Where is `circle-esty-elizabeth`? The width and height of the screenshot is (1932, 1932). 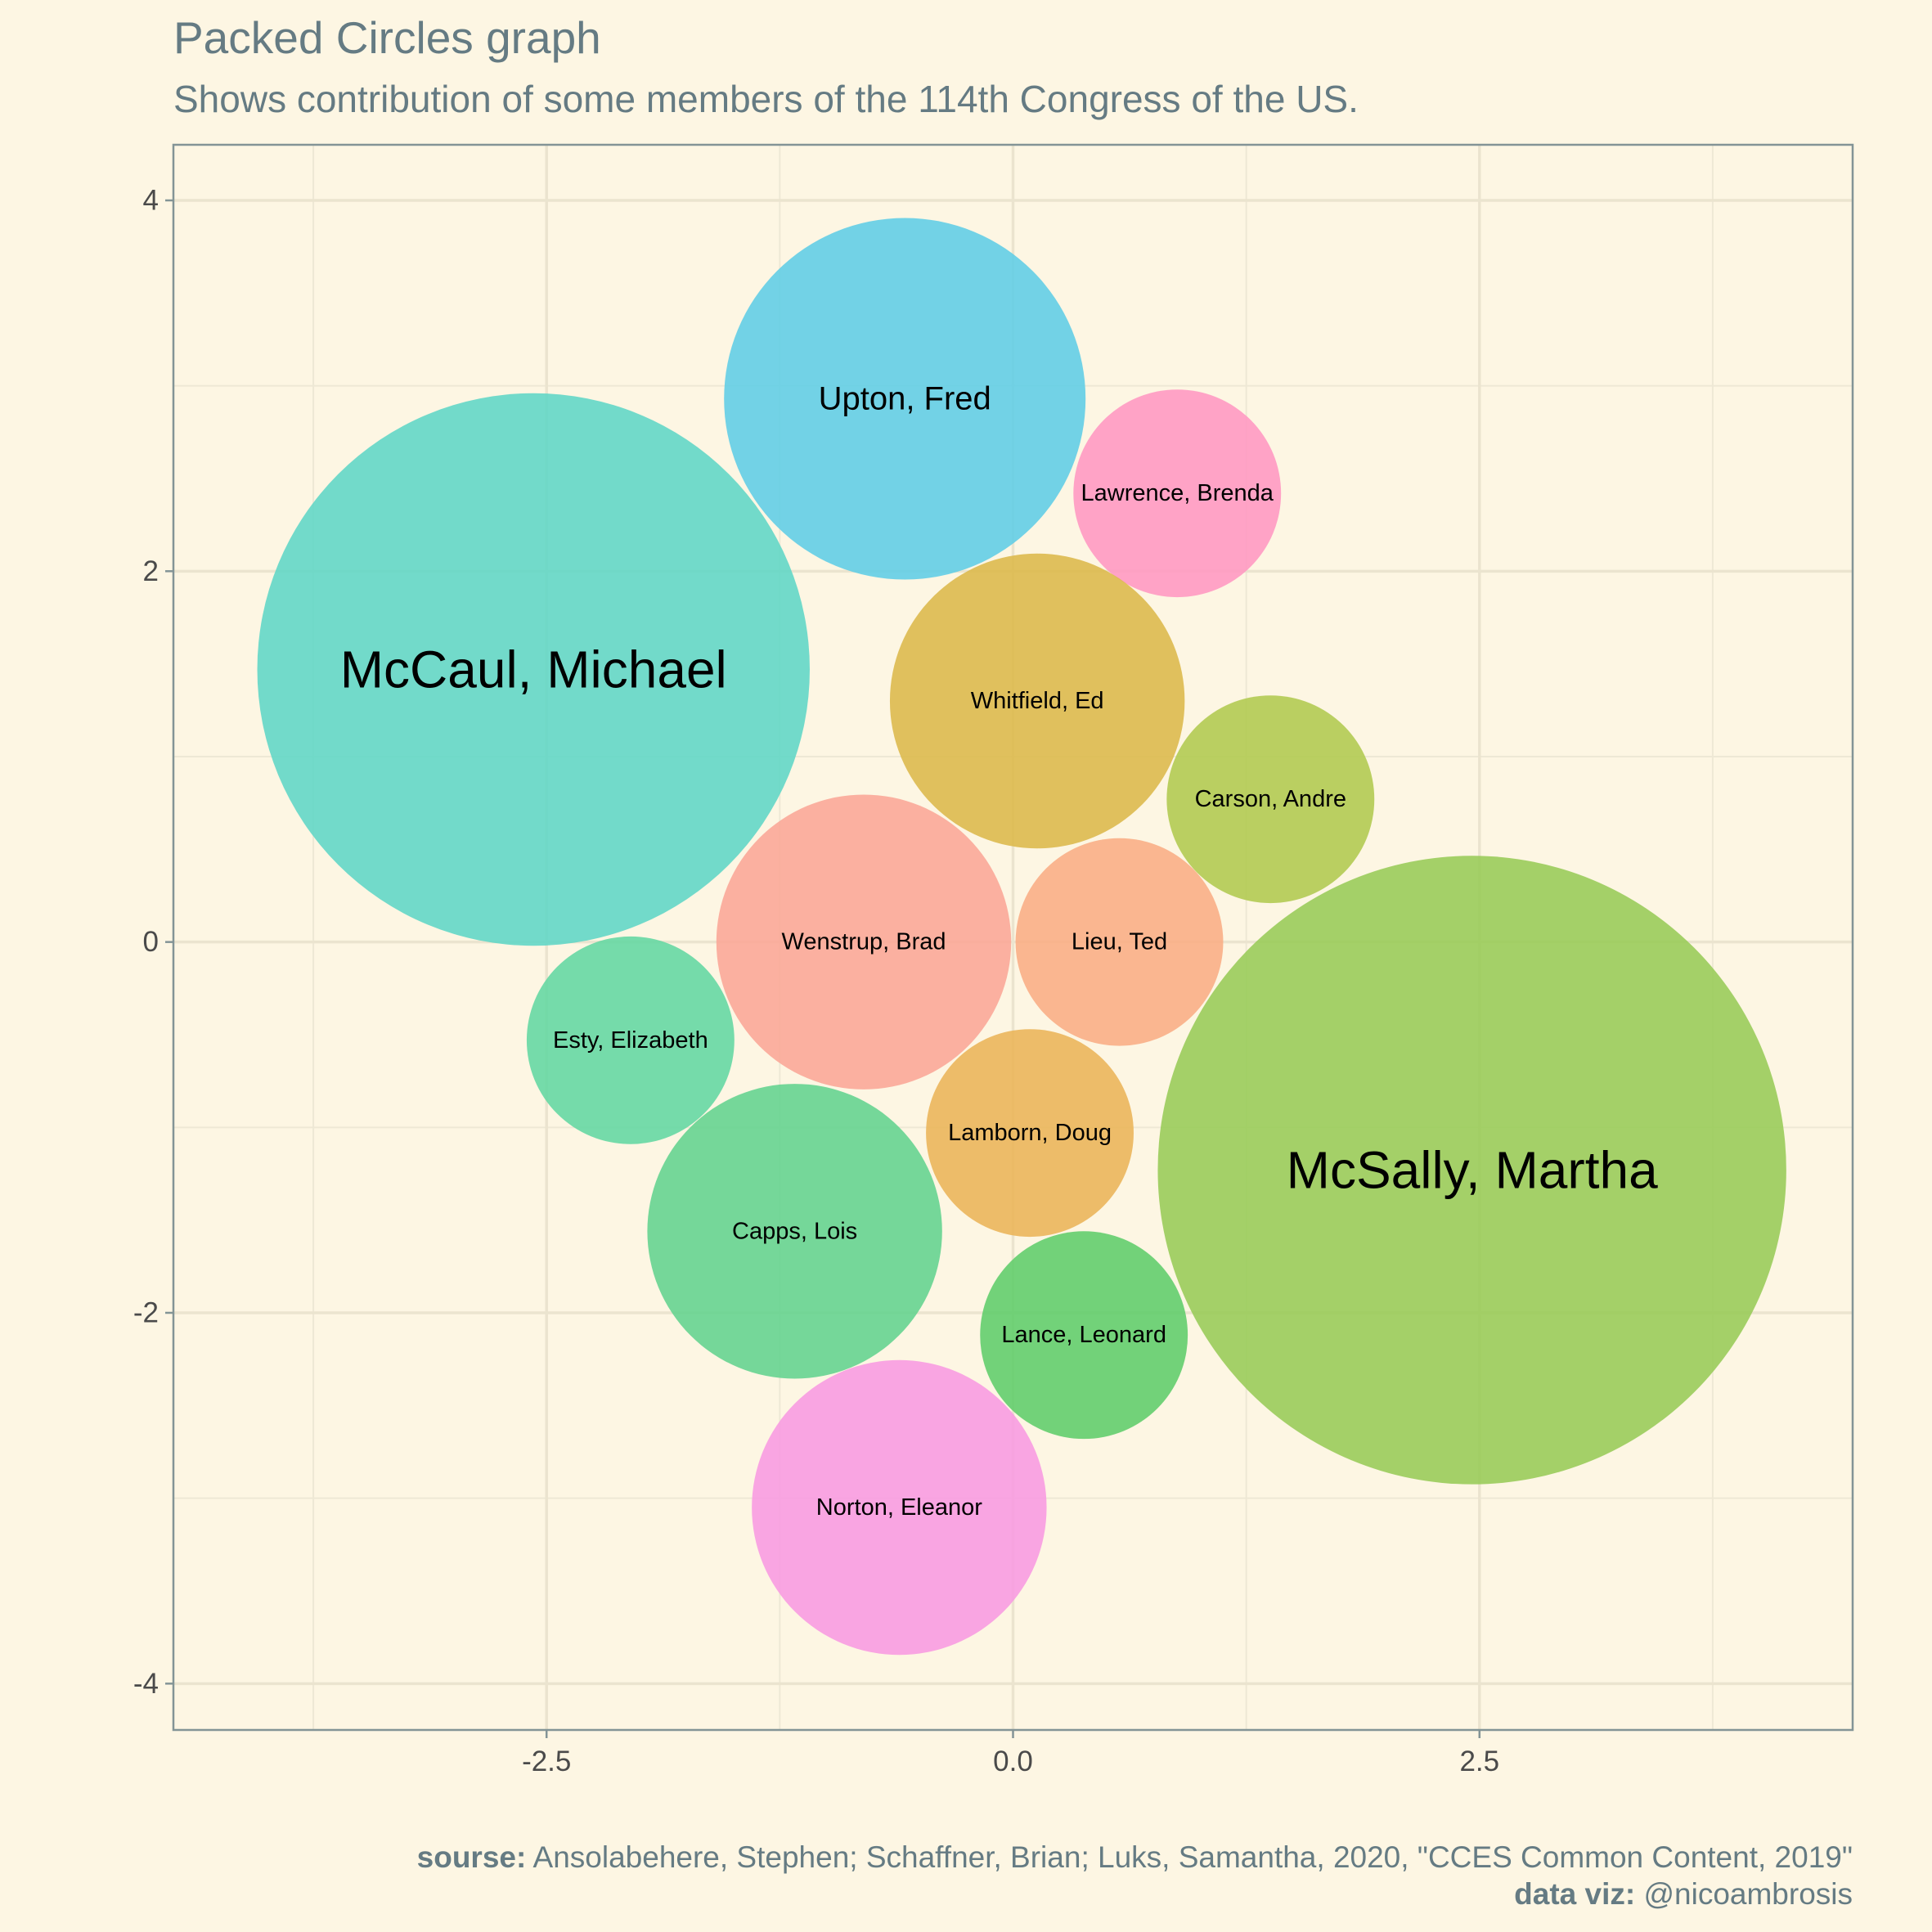
circle-esty-elizabeth is located at coordinates (630, 1040).